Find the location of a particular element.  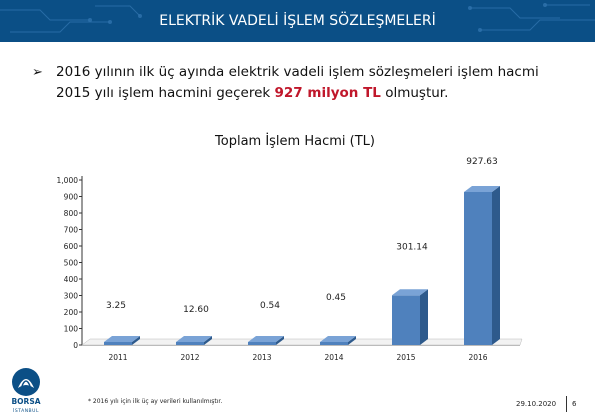

y-tick-label: 0 is located at coordinates (75, 345).